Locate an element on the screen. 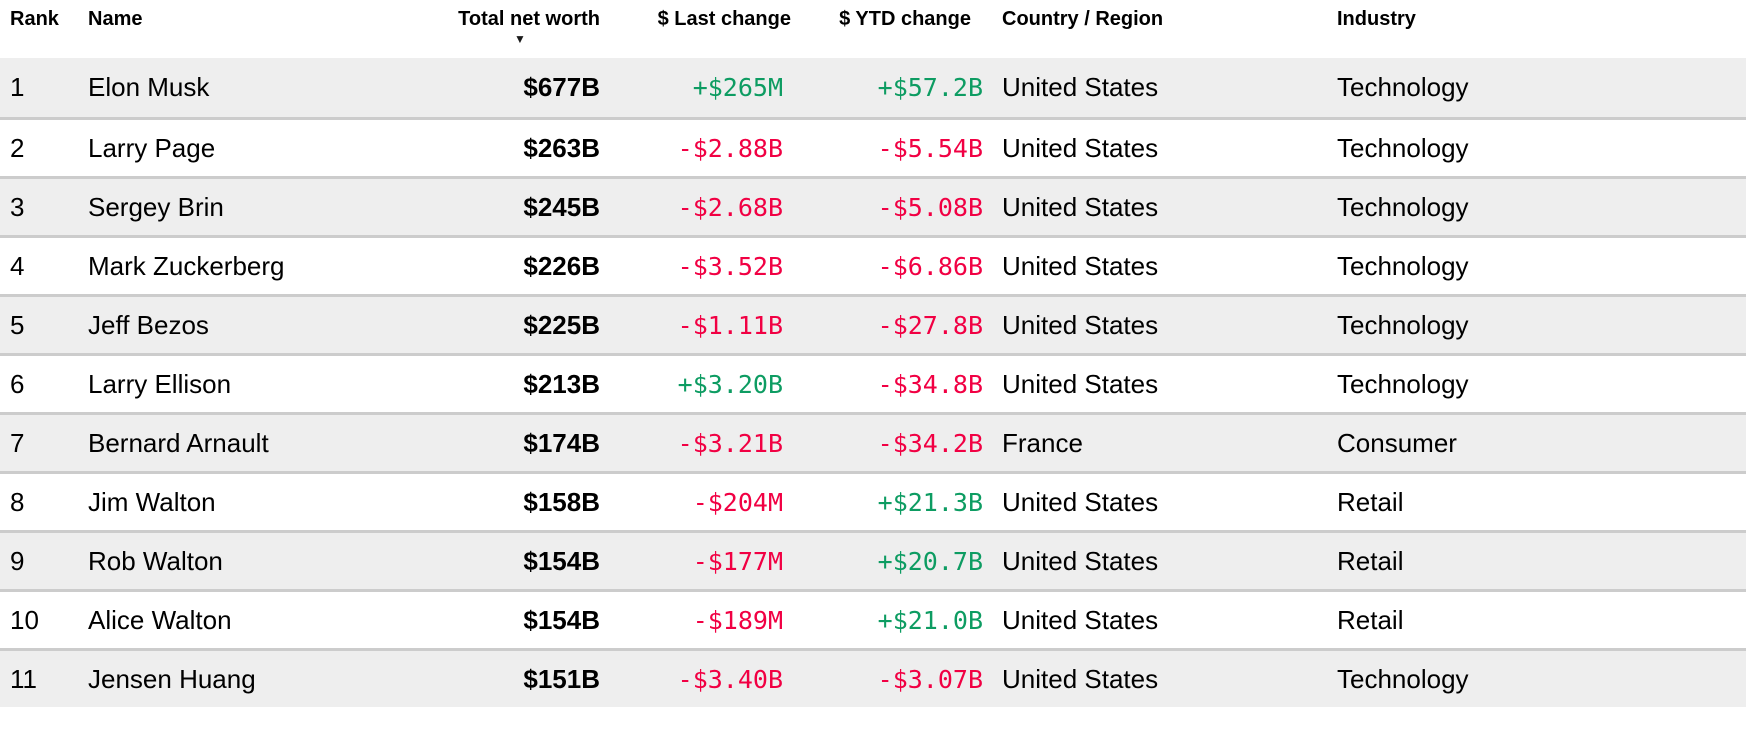 This screenshot has width=1746, height=738. last-change-cell: +$265M is located at coordinates (737, 87).